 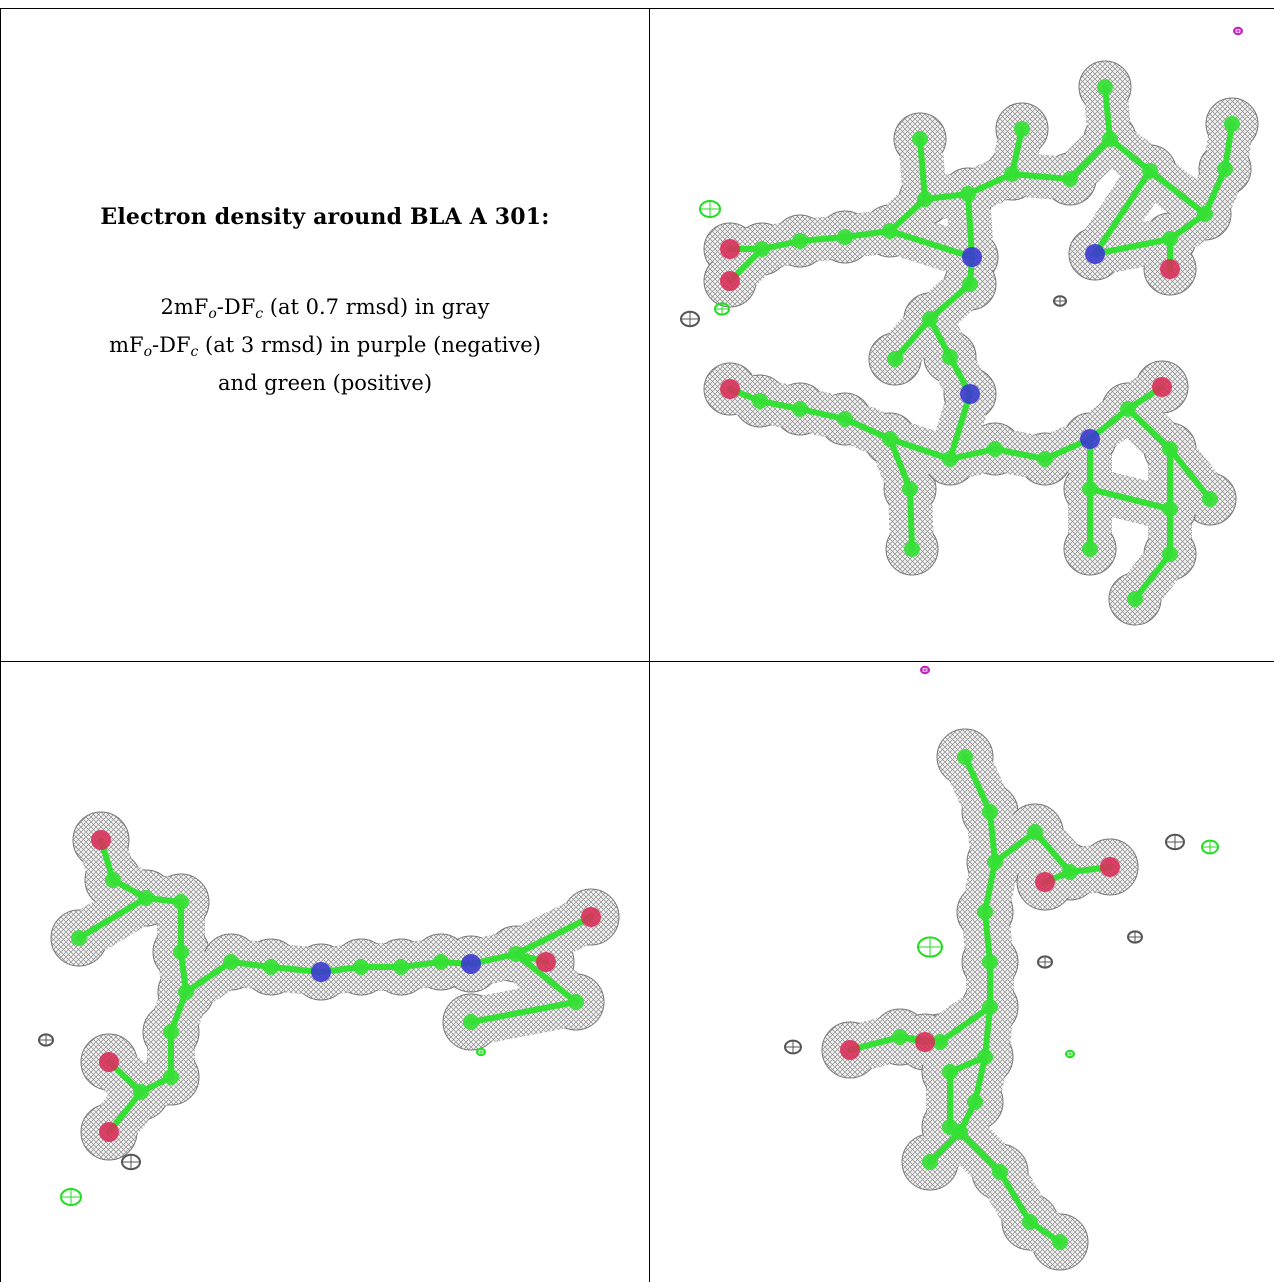 What do you see at coordinates (148, 352) in the screenshot?
I see `line2-sub-o: o` at bounding box center [148, 352].